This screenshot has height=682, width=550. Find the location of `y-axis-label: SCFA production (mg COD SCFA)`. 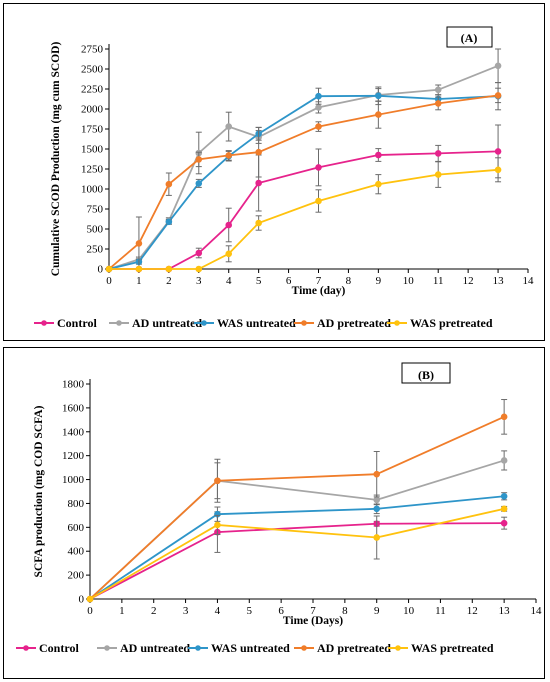

y-axis-label: SCFA production (mg COD SCFA) is located at coordinates (39, 491).